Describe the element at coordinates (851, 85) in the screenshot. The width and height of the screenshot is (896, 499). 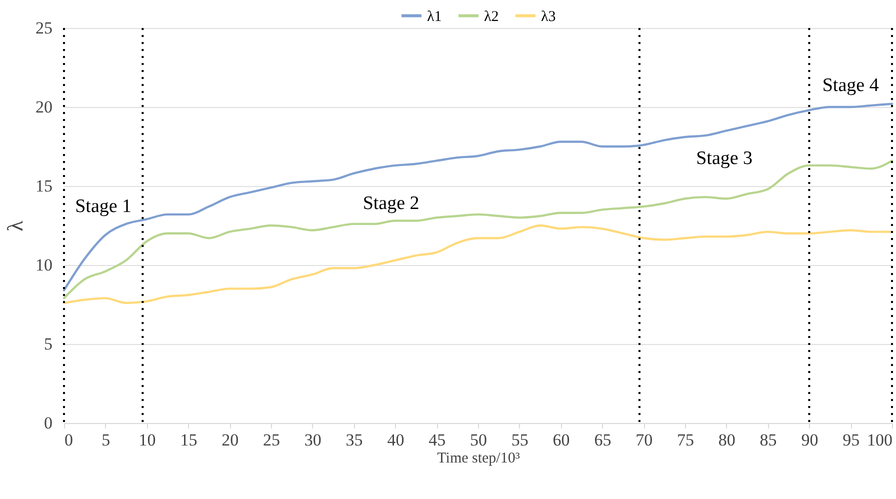
I see `annotation: Stage 4` at that location.